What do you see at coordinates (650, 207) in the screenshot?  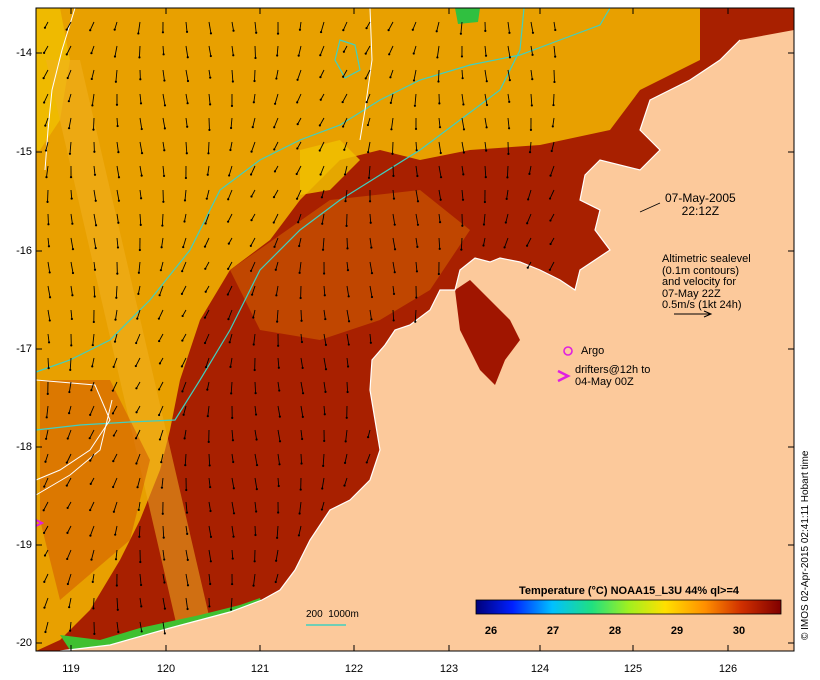 I see `date-leader-line` at bounding box center [650, 207].